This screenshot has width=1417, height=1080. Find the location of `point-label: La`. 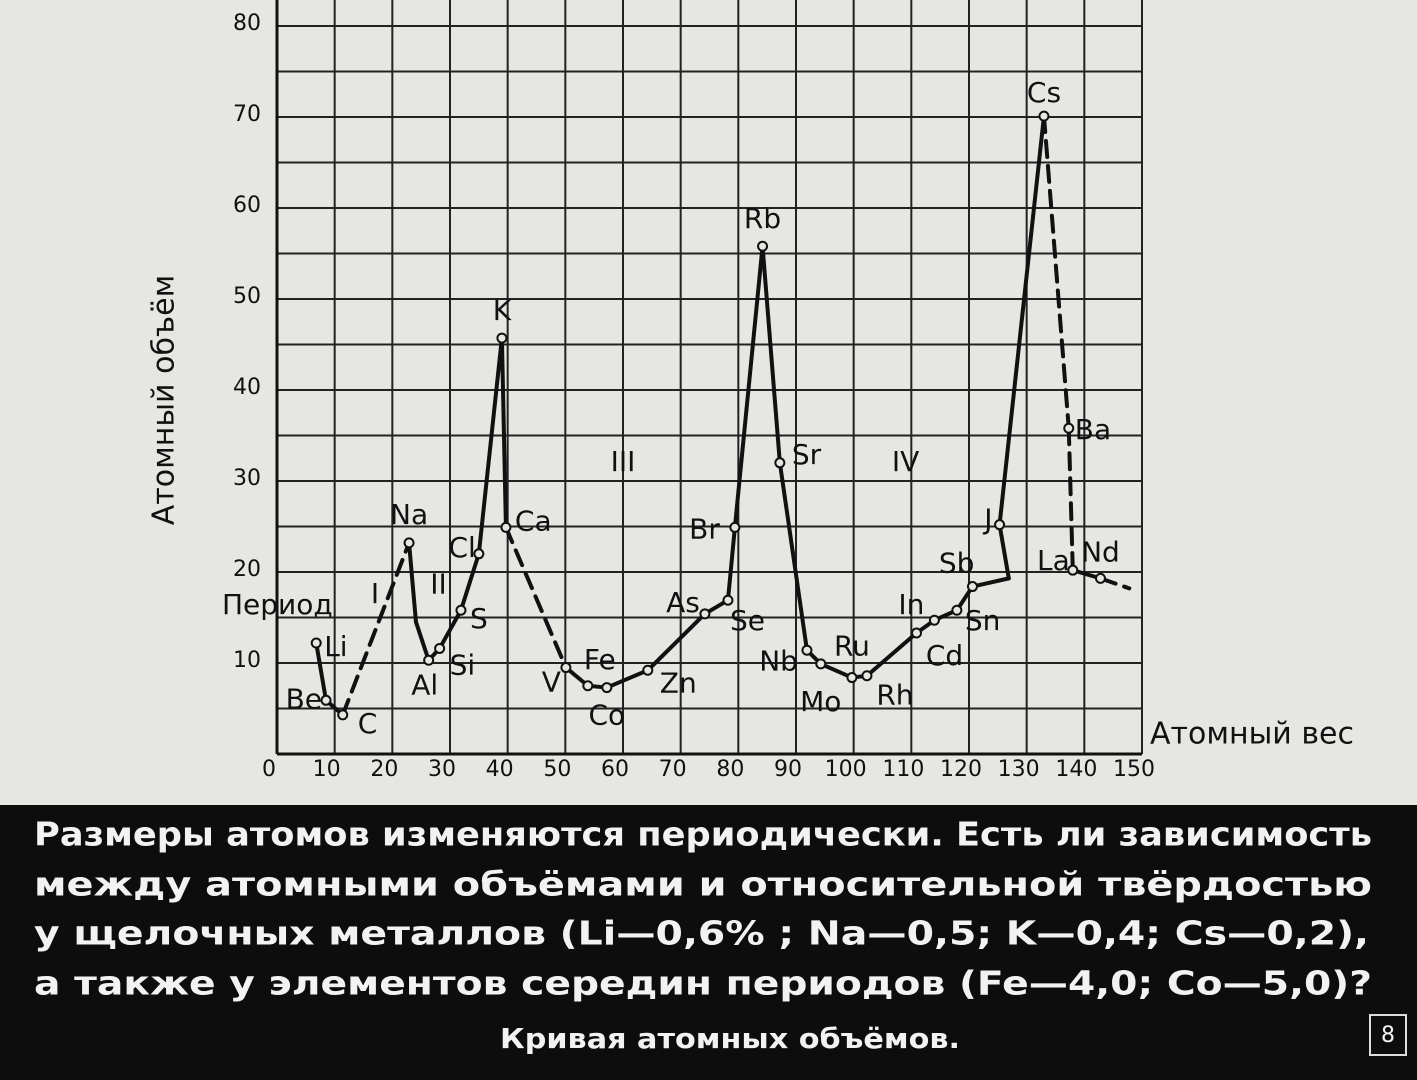

point-label: La is located at coordinates (1053, 560).